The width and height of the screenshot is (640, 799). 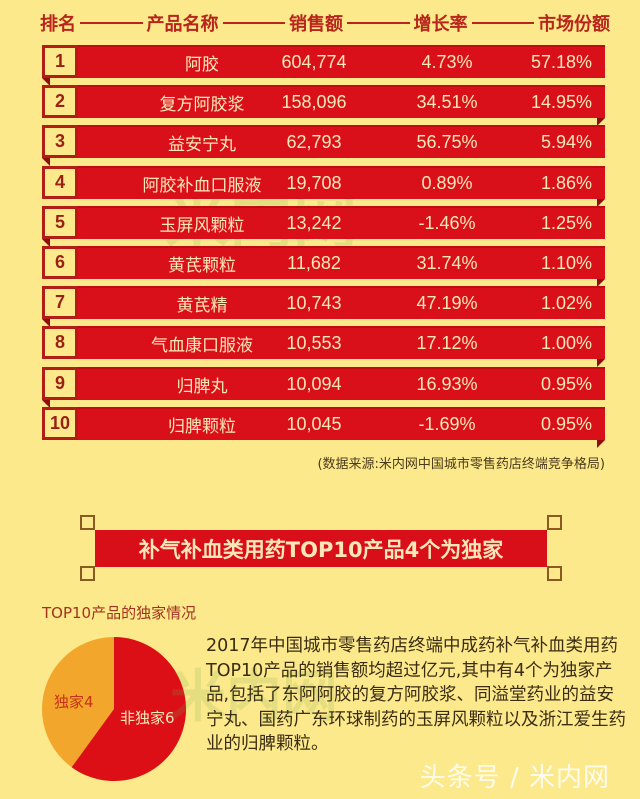 I want to click on header-market-share: 市场份额, so click(x=574, y=24).